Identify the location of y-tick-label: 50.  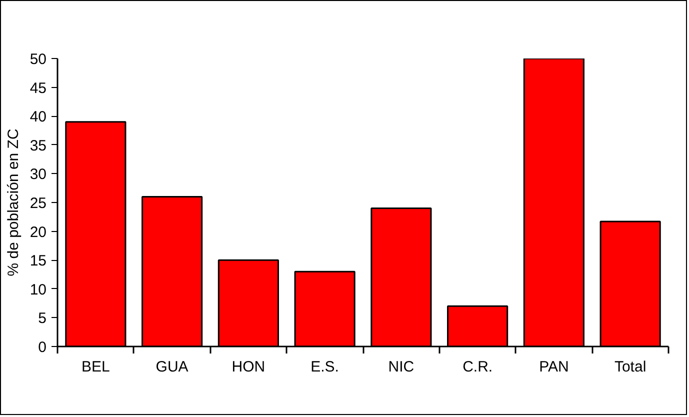
(38, 59).